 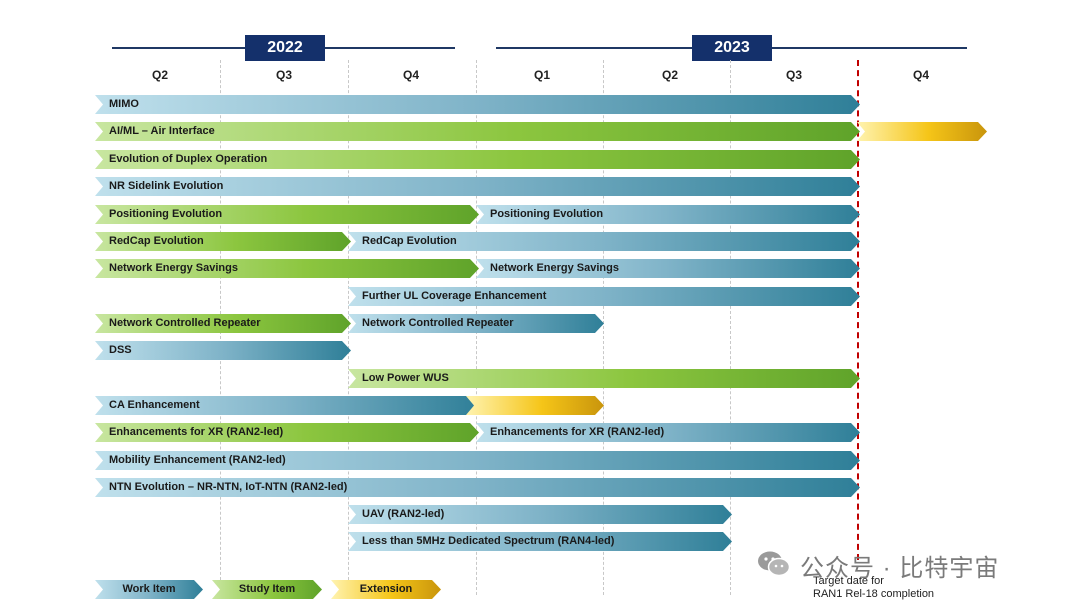 I want to click on year-2022-label: 2022, so click(x=285, y=48).